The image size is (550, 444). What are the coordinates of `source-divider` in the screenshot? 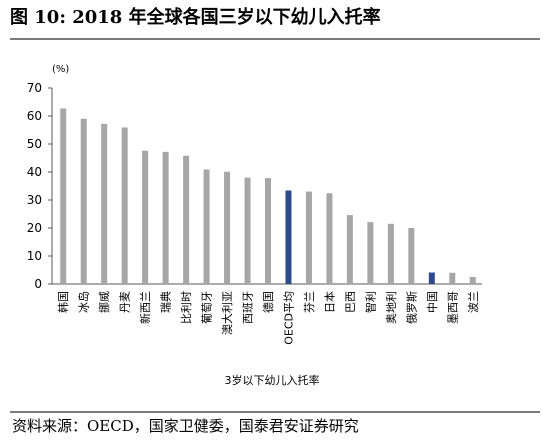 It's located at (275, 412).